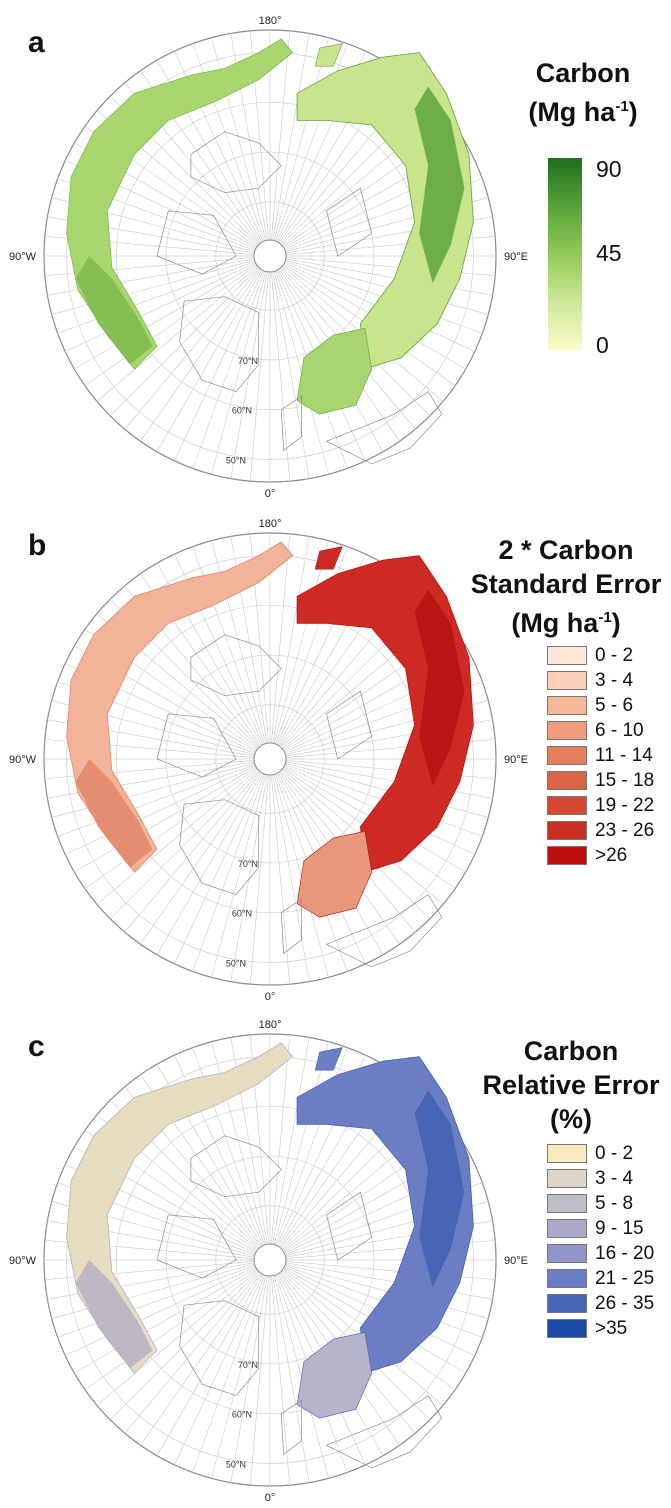 This screenshot has height=1508, width=671. I want to click on label-60n: 60°N, so click(242, 914).